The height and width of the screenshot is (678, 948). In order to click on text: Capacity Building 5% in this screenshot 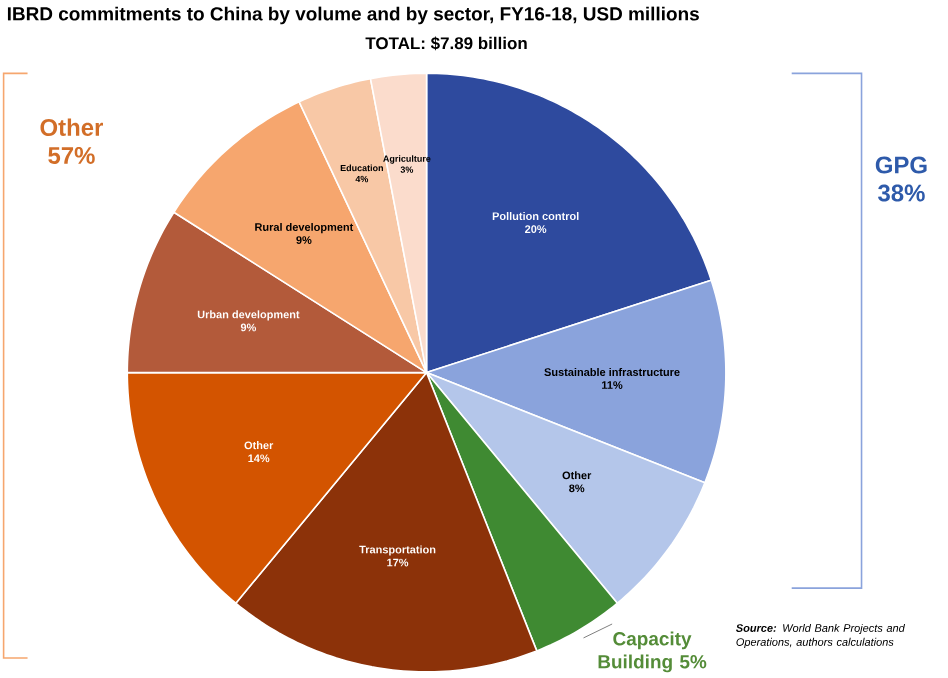, I will do `click(652, 651)`.